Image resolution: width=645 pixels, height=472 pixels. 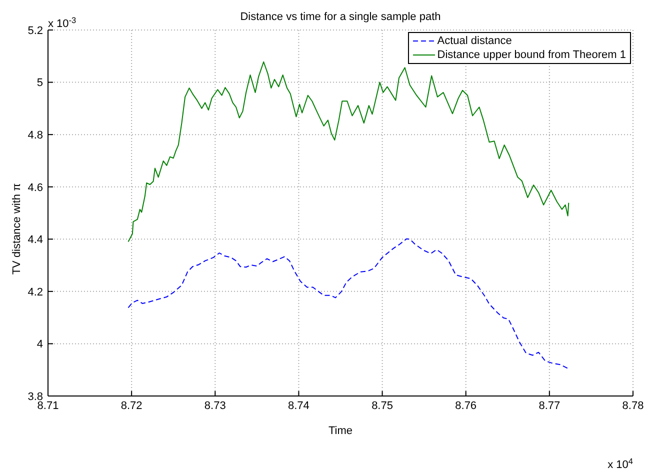 I want to click on x-tick-label: 8.73, so click(x=215, y=406).